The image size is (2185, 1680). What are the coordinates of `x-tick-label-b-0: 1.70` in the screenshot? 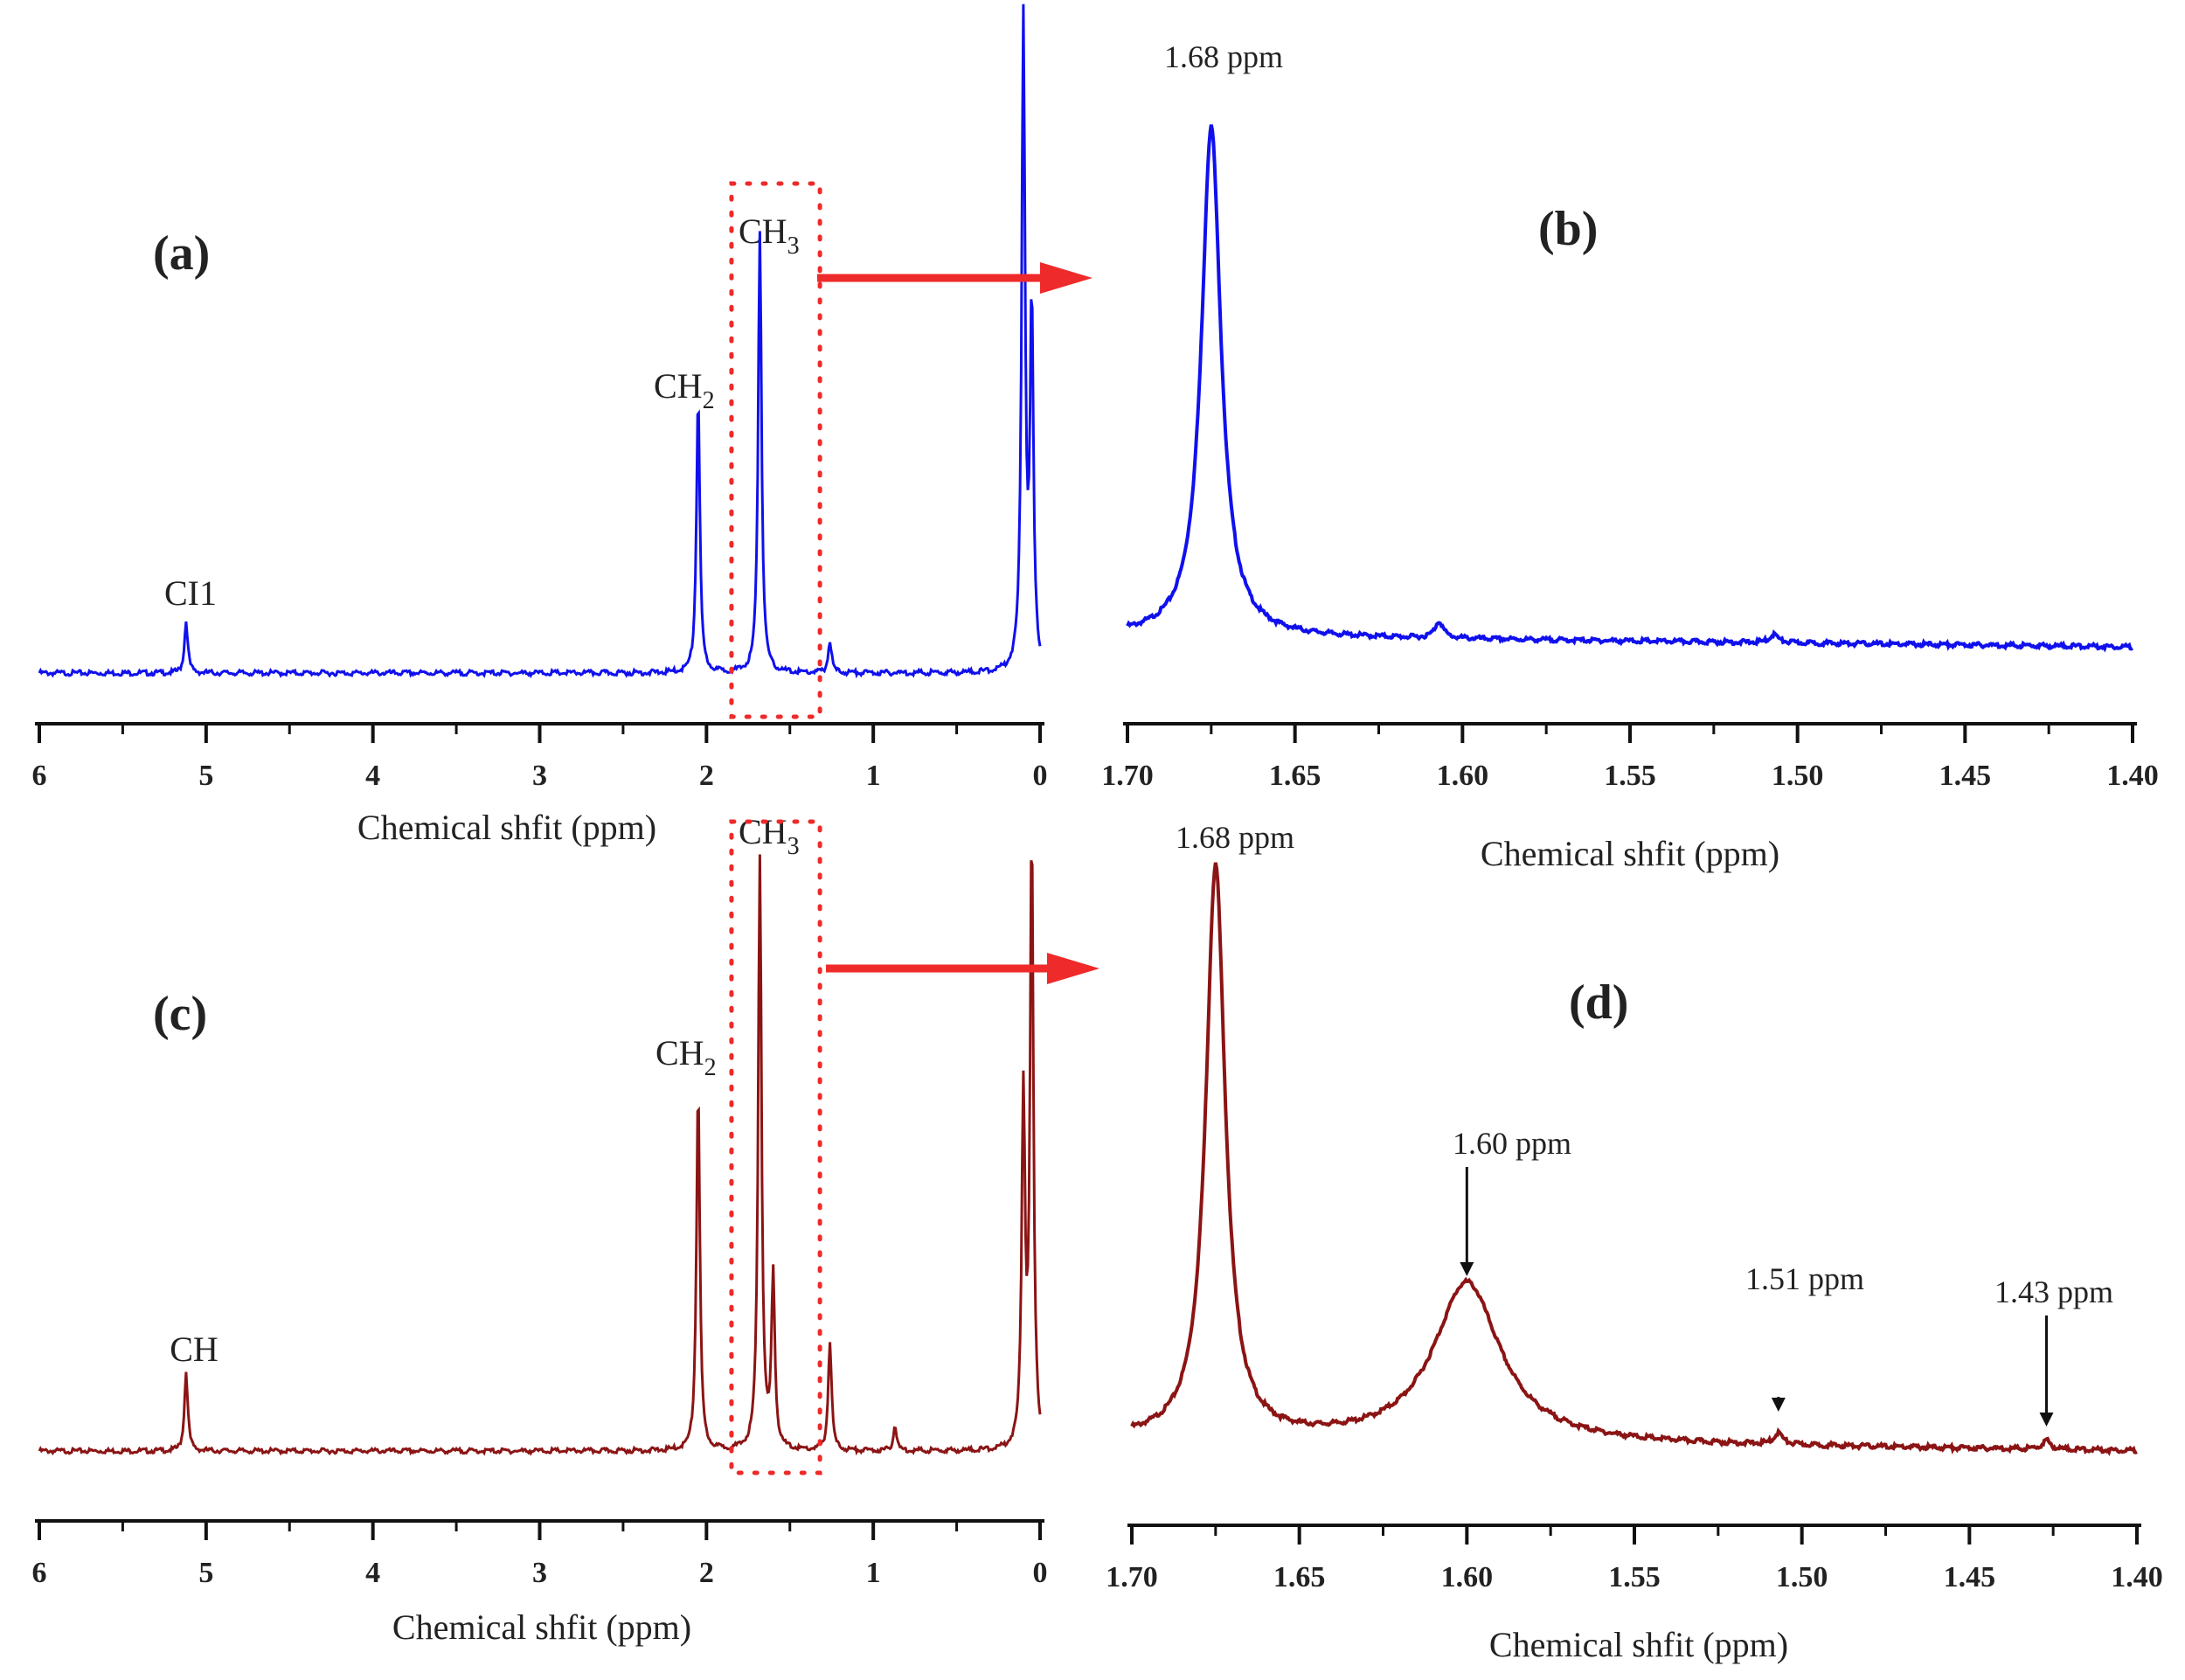 It's located at (1127, 776).